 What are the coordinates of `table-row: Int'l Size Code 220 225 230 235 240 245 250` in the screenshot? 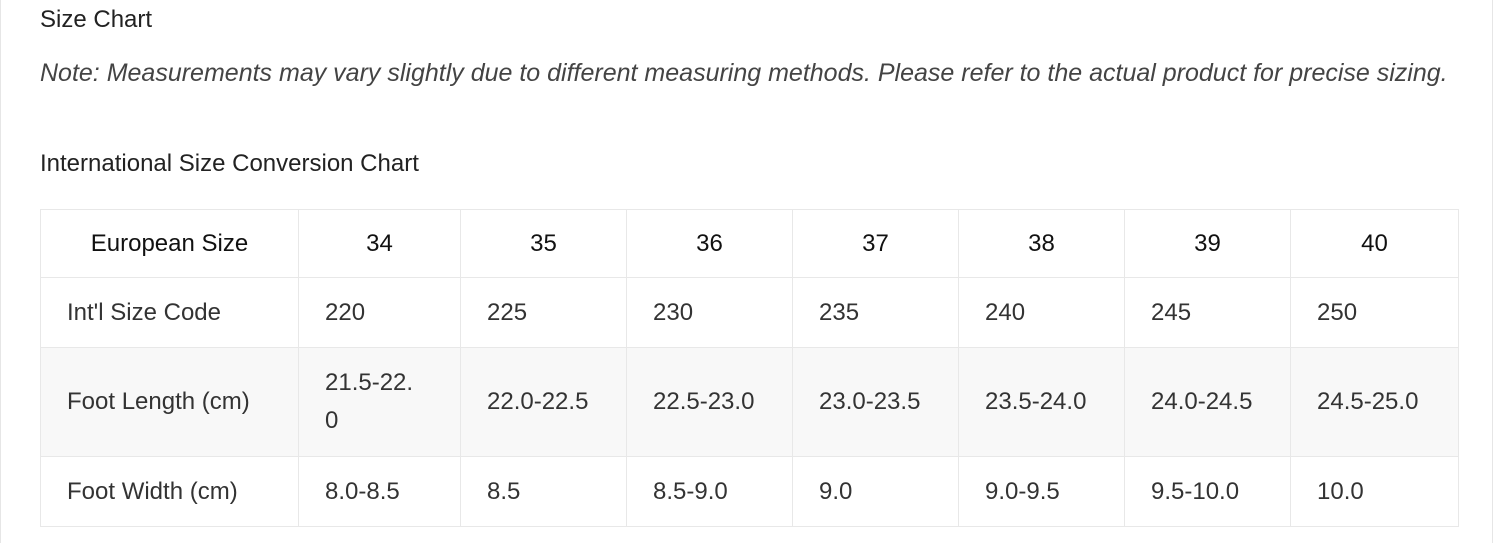 It's located at (749, 312).